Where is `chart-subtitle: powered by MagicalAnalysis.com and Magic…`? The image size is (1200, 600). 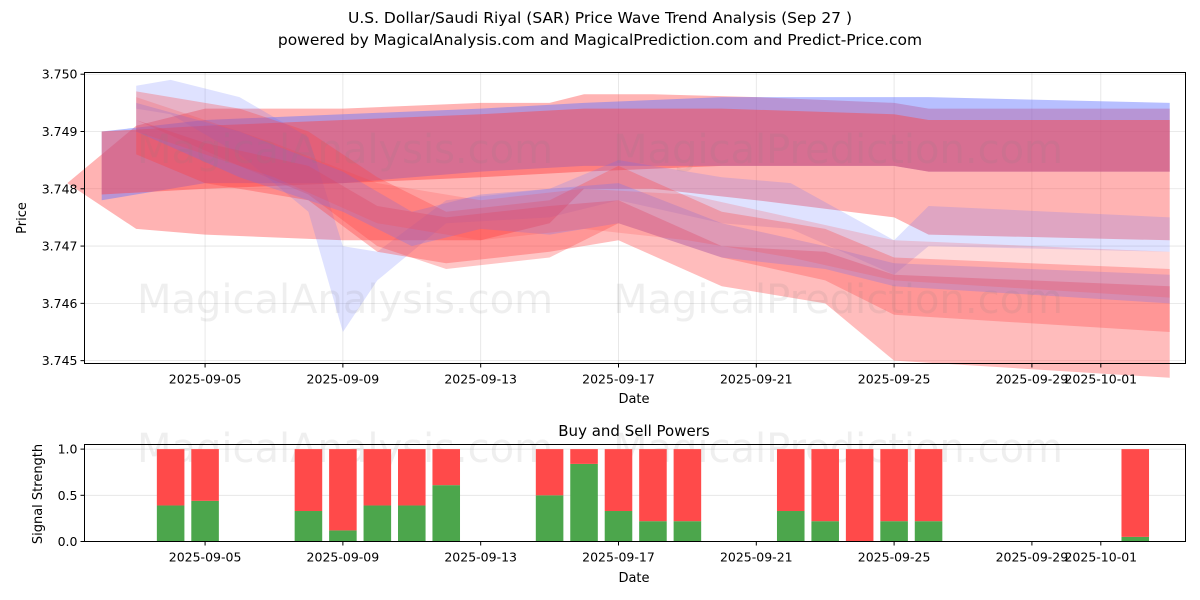
chart-subtitle: powered by MagicalAnalysis.com and Magic… is located at coordinates (600, 40).